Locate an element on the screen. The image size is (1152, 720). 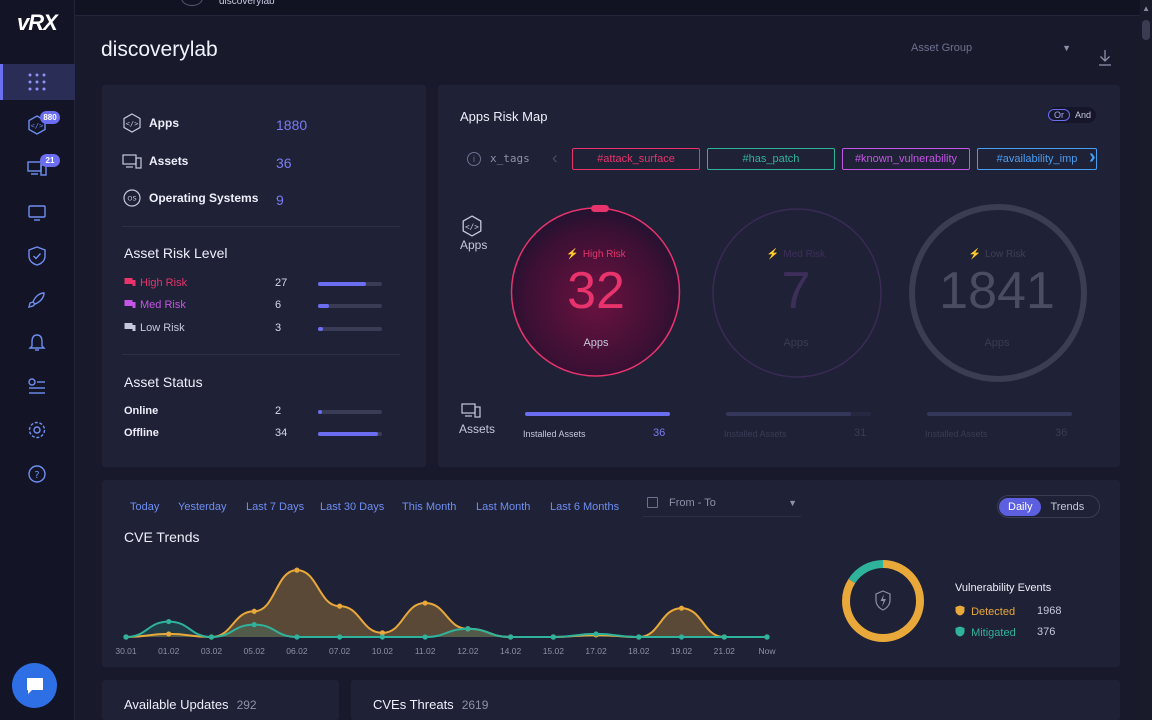
date-filter-option: Last 6 Months is located at coordinates (585, 507).